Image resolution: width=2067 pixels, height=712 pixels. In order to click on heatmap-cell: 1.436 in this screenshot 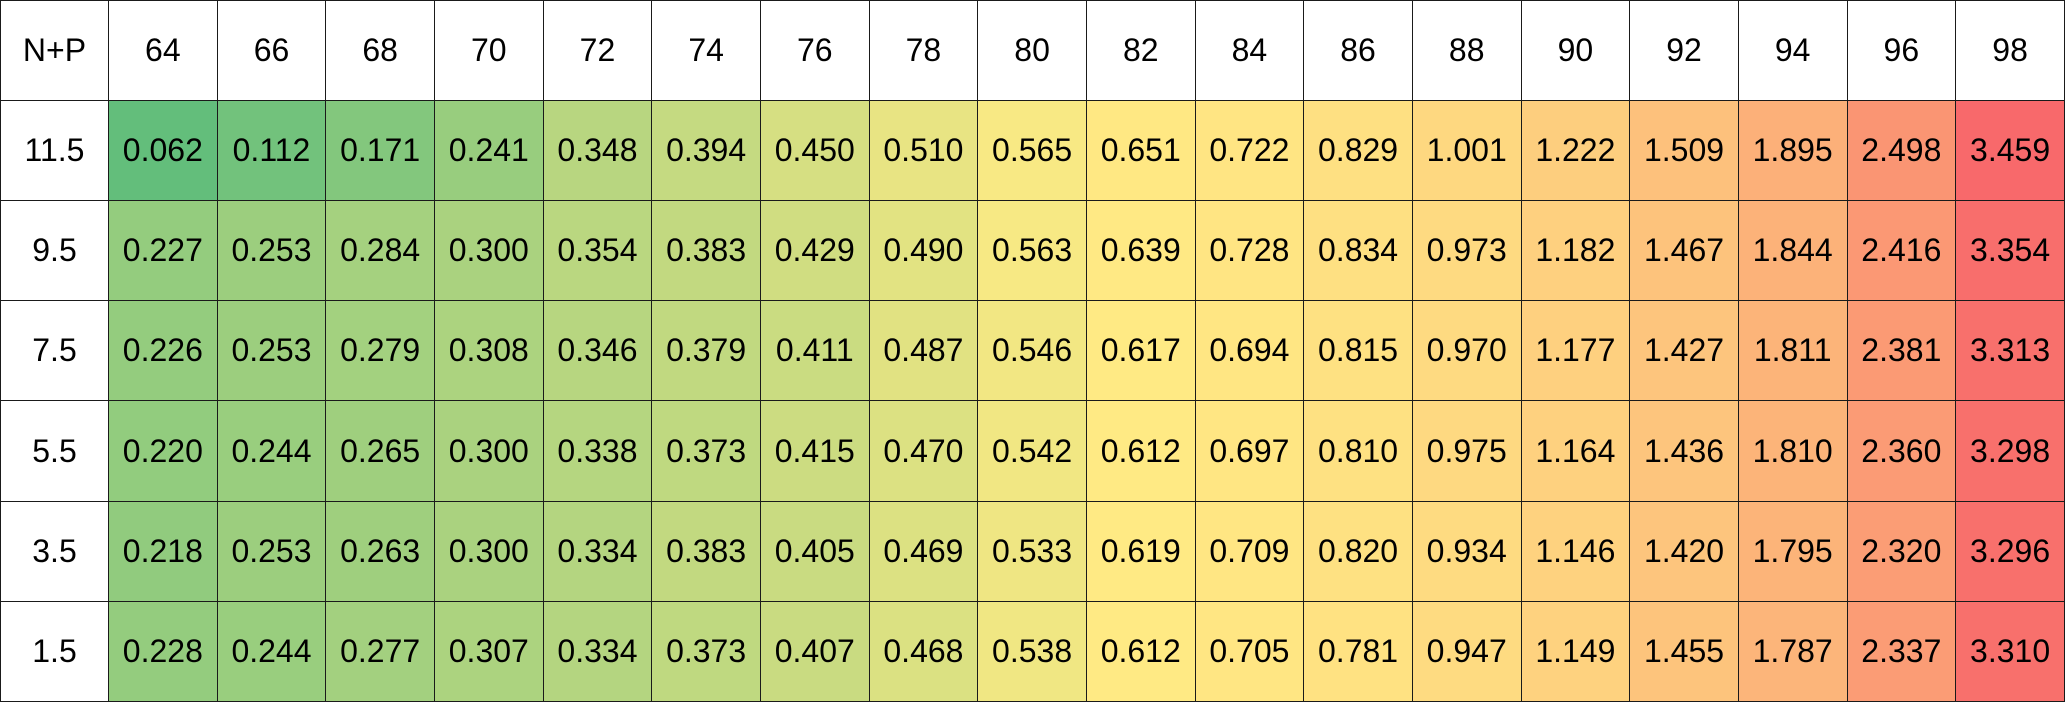, I will do `click(1684, 451)`.